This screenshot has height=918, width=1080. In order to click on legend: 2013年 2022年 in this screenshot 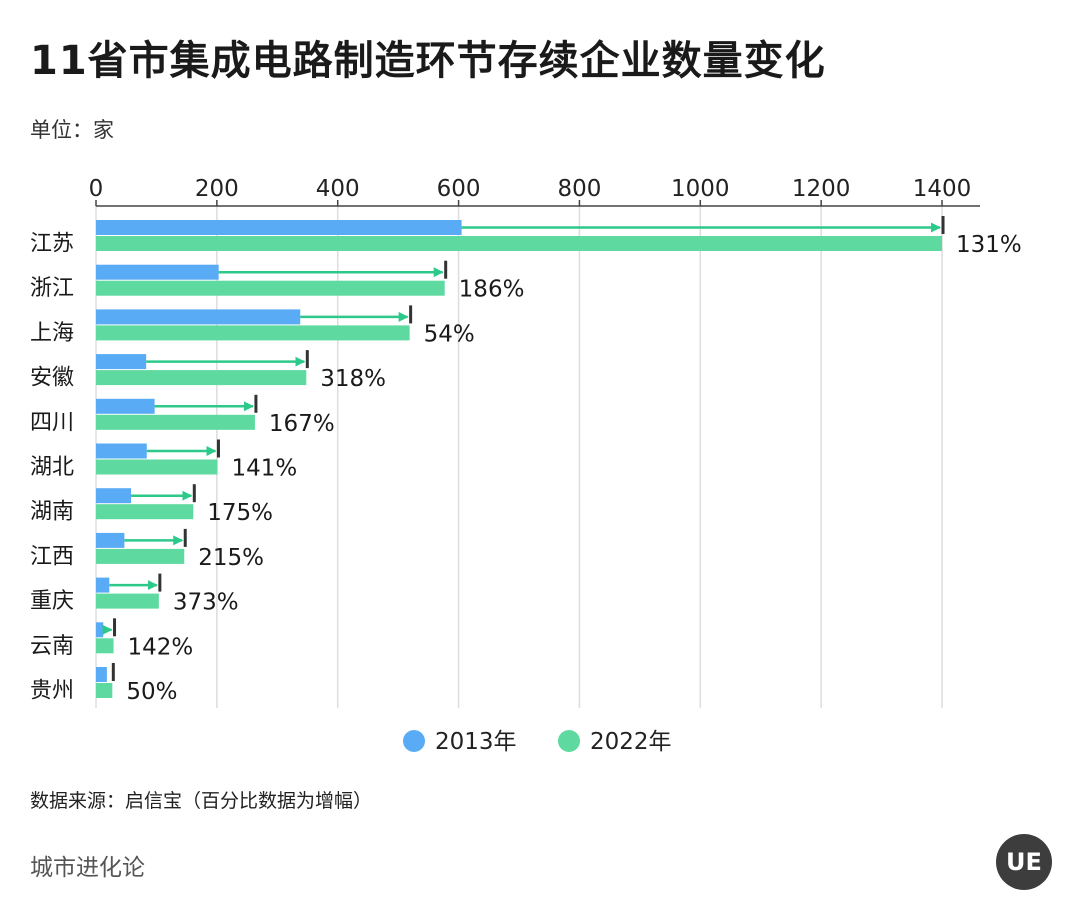, I will do `click(537, 742)`.